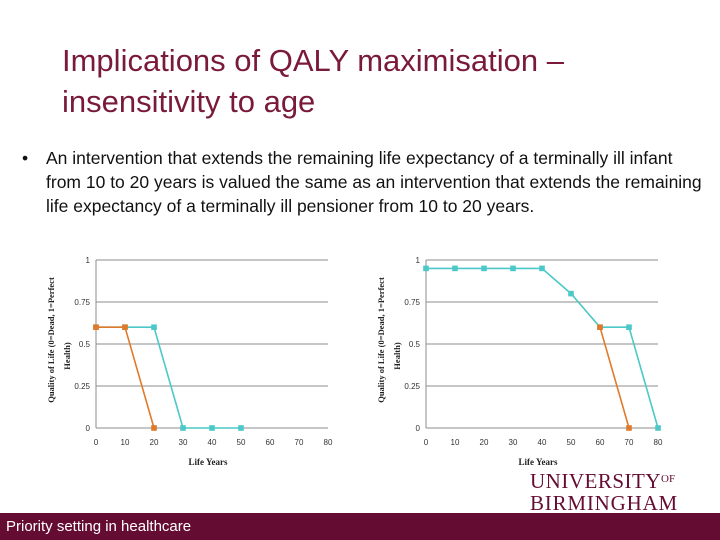 The image size is (720, 540). I want to click on university-logo: UNIVERSITYOF BIRMINGHAM, so click(610, 491).